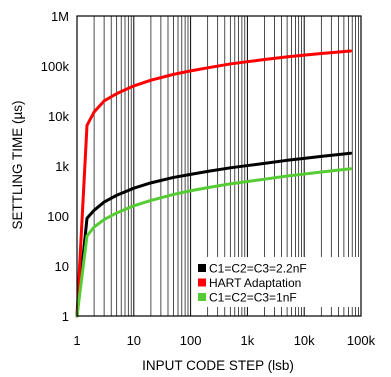  Describe the element at coordinates (191, 340) in the screenshot. I see `x-tick-label: 100` at that location.